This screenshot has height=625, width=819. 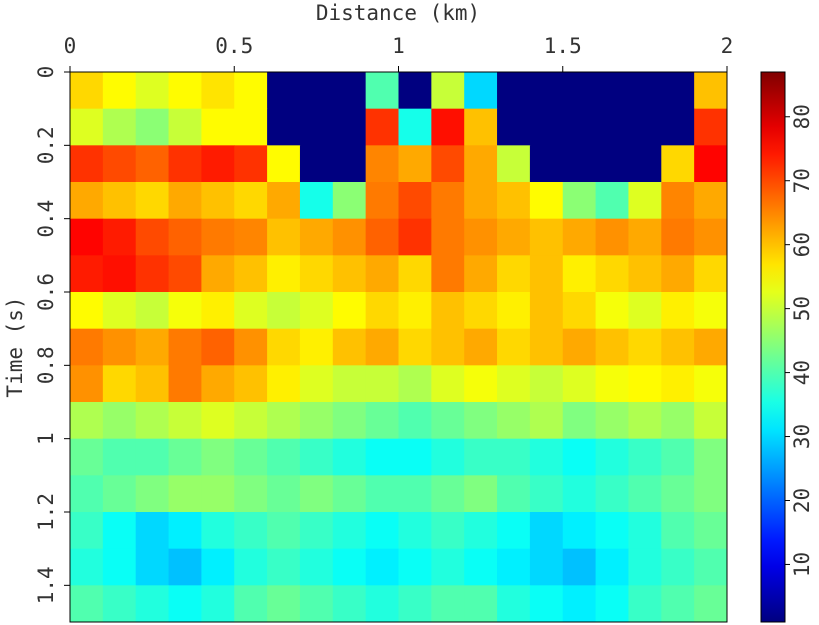 What do you see at coordinates (46, 585) in the screenshot?
I see `y-tick-label: 1.4` at bounding box center [46, 585].